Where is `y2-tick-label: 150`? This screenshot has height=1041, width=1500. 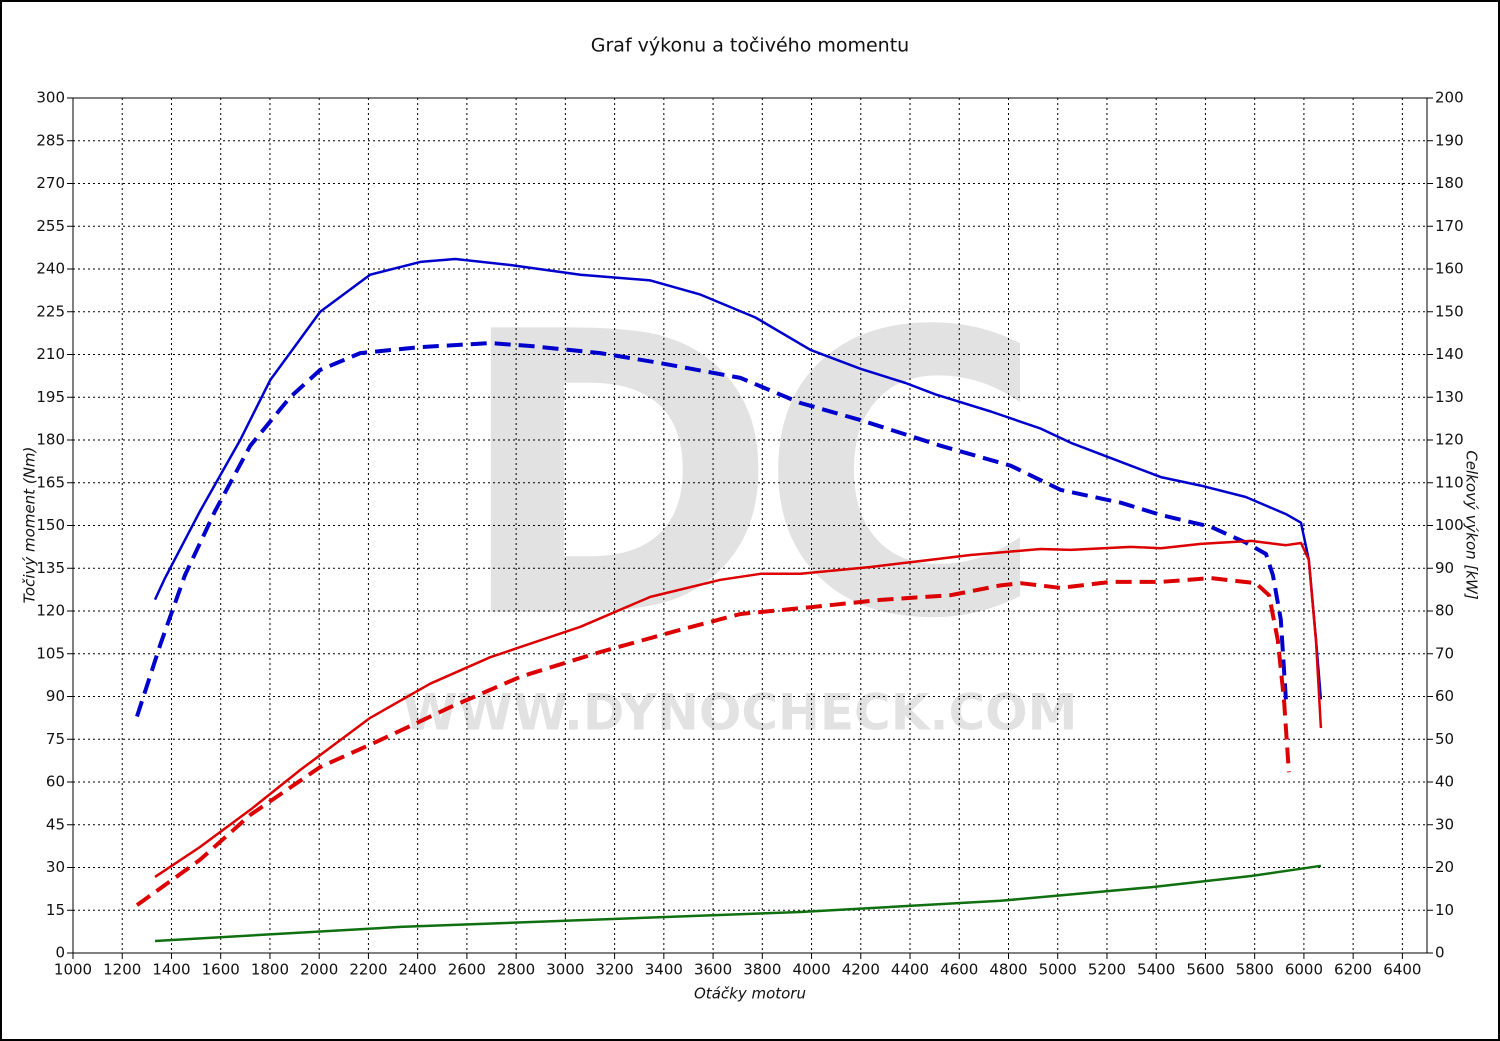 y2-tick-label: 150 is located at coordinates (1449, 311).